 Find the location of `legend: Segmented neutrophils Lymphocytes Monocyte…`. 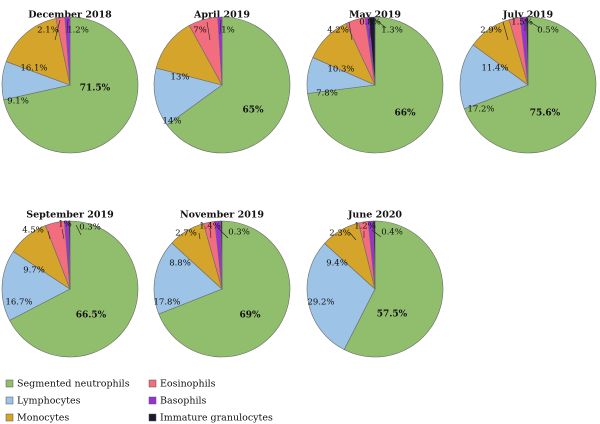

legend: Segmented neutrophils Lymphocytes Monocyte… is located at coordinates (139, 401).